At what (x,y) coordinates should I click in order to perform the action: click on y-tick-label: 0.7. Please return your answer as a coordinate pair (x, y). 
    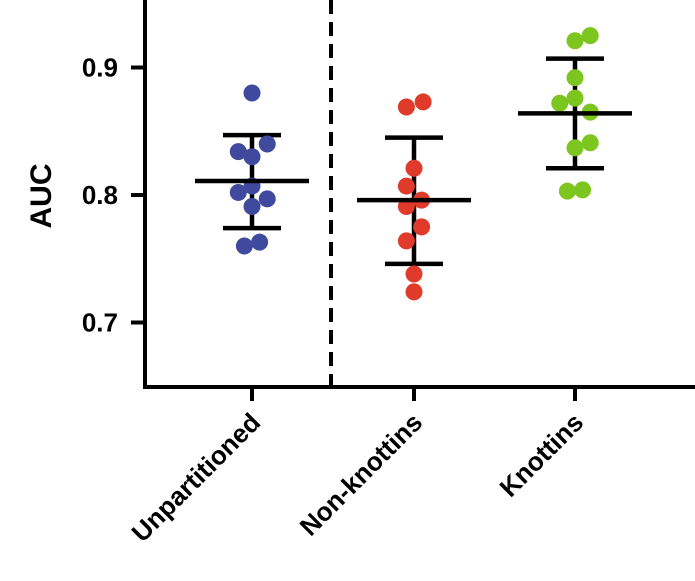
    Looking at the image, I should click on (100, 323).